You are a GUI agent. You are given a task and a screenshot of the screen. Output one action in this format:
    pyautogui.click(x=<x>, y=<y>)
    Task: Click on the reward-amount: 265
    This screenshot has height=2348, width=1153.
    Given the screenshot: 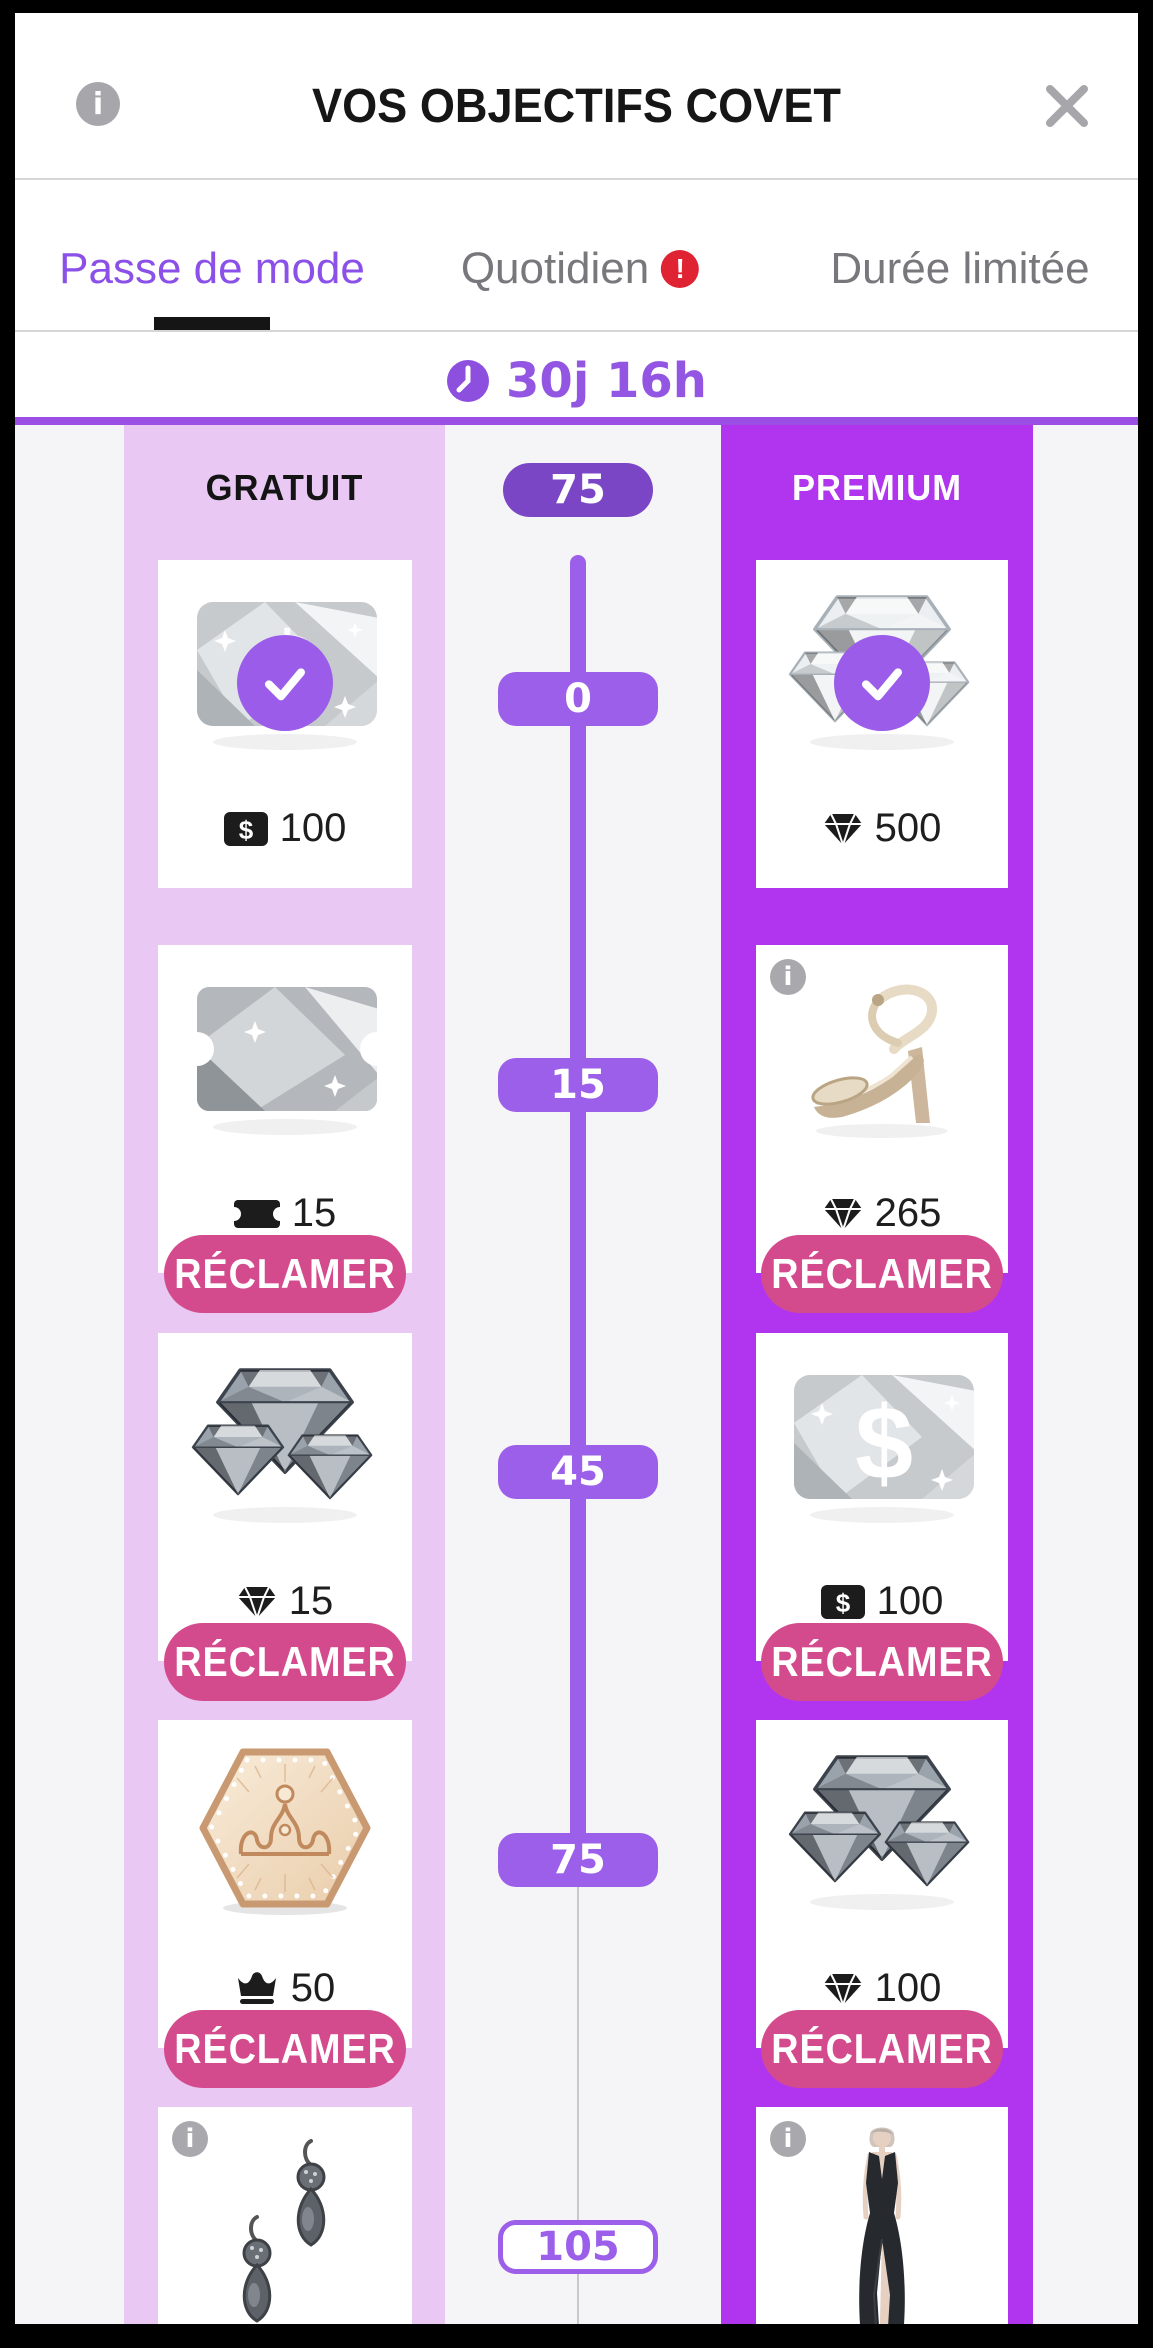 What is the action you would take?
    pyautogui.click(x=882, y=1213)
    